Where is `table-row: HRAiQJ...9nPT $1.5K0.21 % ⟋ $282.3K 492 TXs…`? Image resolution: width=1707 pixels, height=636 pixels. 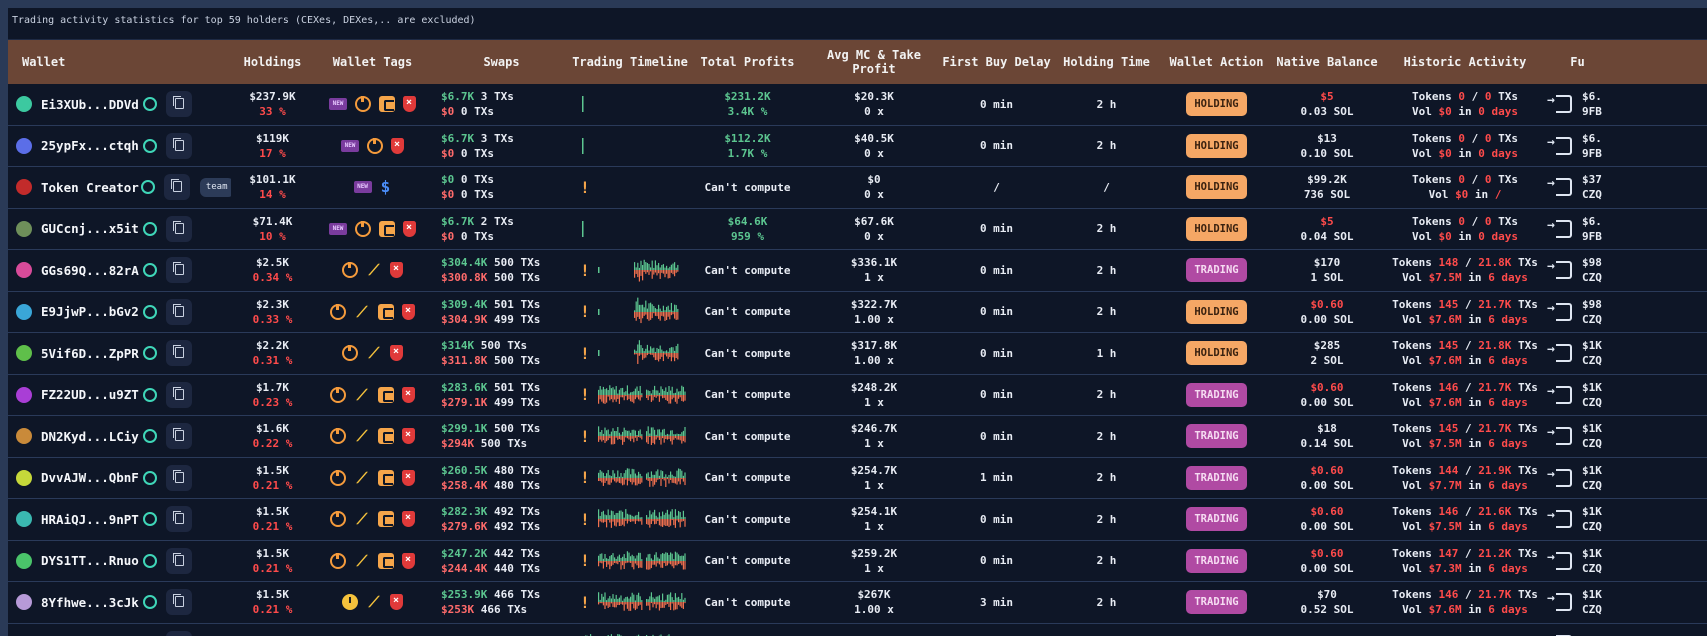
table-row: HRAiQJ...9nPT $1.5K0.21 % ⟋ $282.3K 492 TXs… is located at coordinates (857, 520).